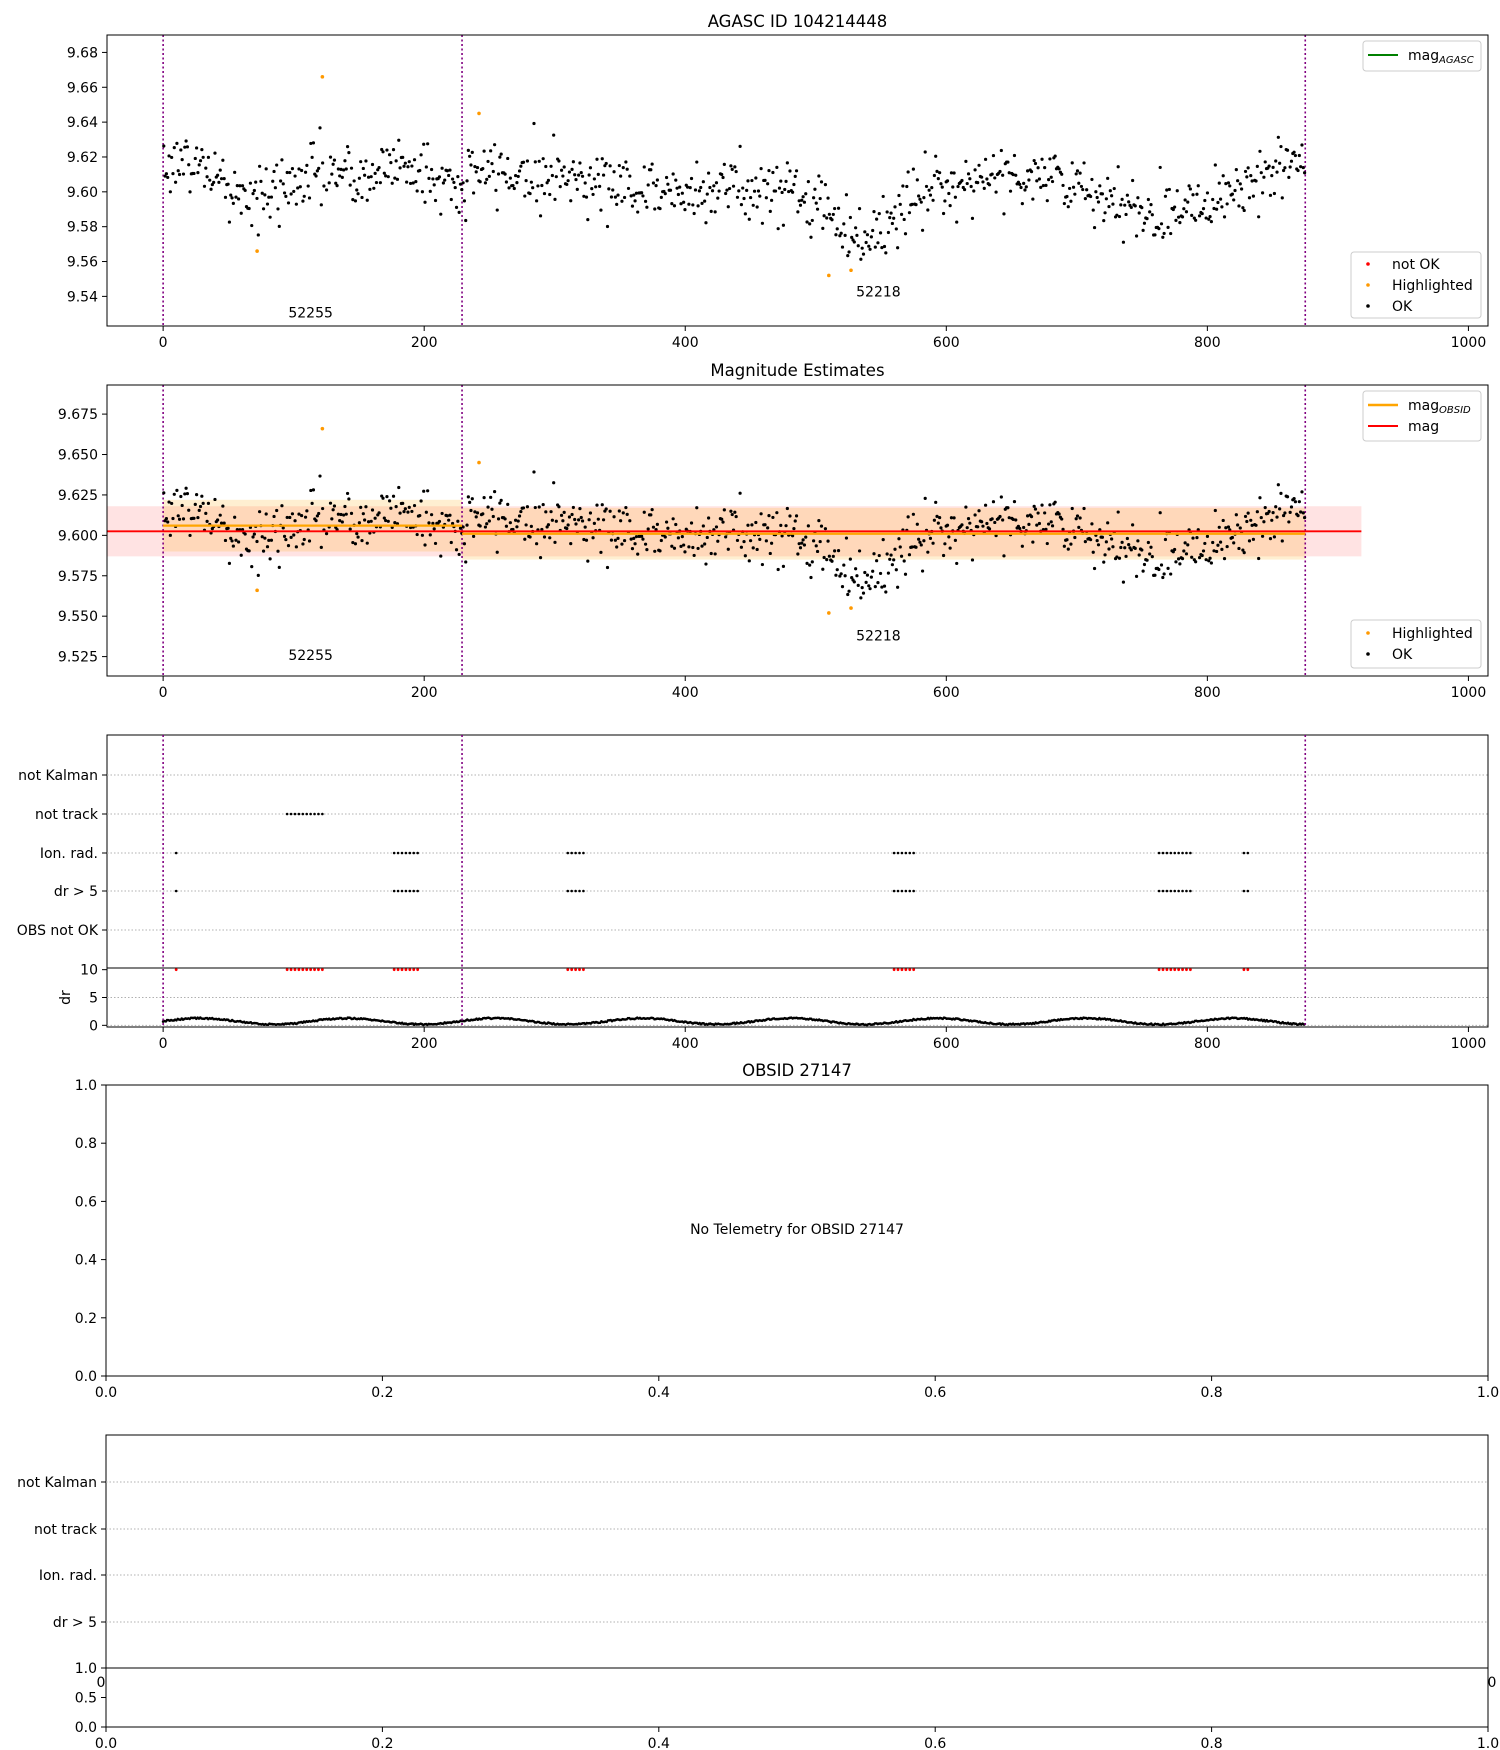 Image resolution: width=1500 pixels, height=1750 pixels. What do you see at coordinates (1423, 406) in the screenshot?
I see `legend-mag-obsid-label: mag` at bounding box center [1423, 406].